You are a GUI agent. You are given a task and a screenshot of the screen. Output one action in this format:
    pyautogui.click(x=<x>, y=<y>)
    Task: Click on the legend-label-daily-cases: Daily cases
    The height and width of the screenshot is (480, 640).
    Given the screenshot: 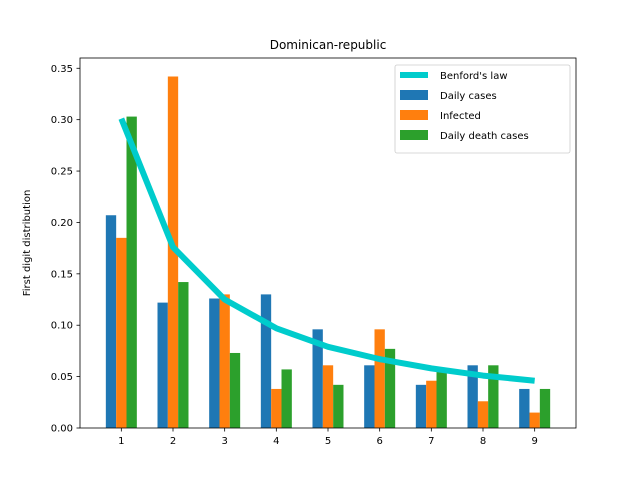 What is the action you would take?
    pyautogui.click(x=468, y=96)
    